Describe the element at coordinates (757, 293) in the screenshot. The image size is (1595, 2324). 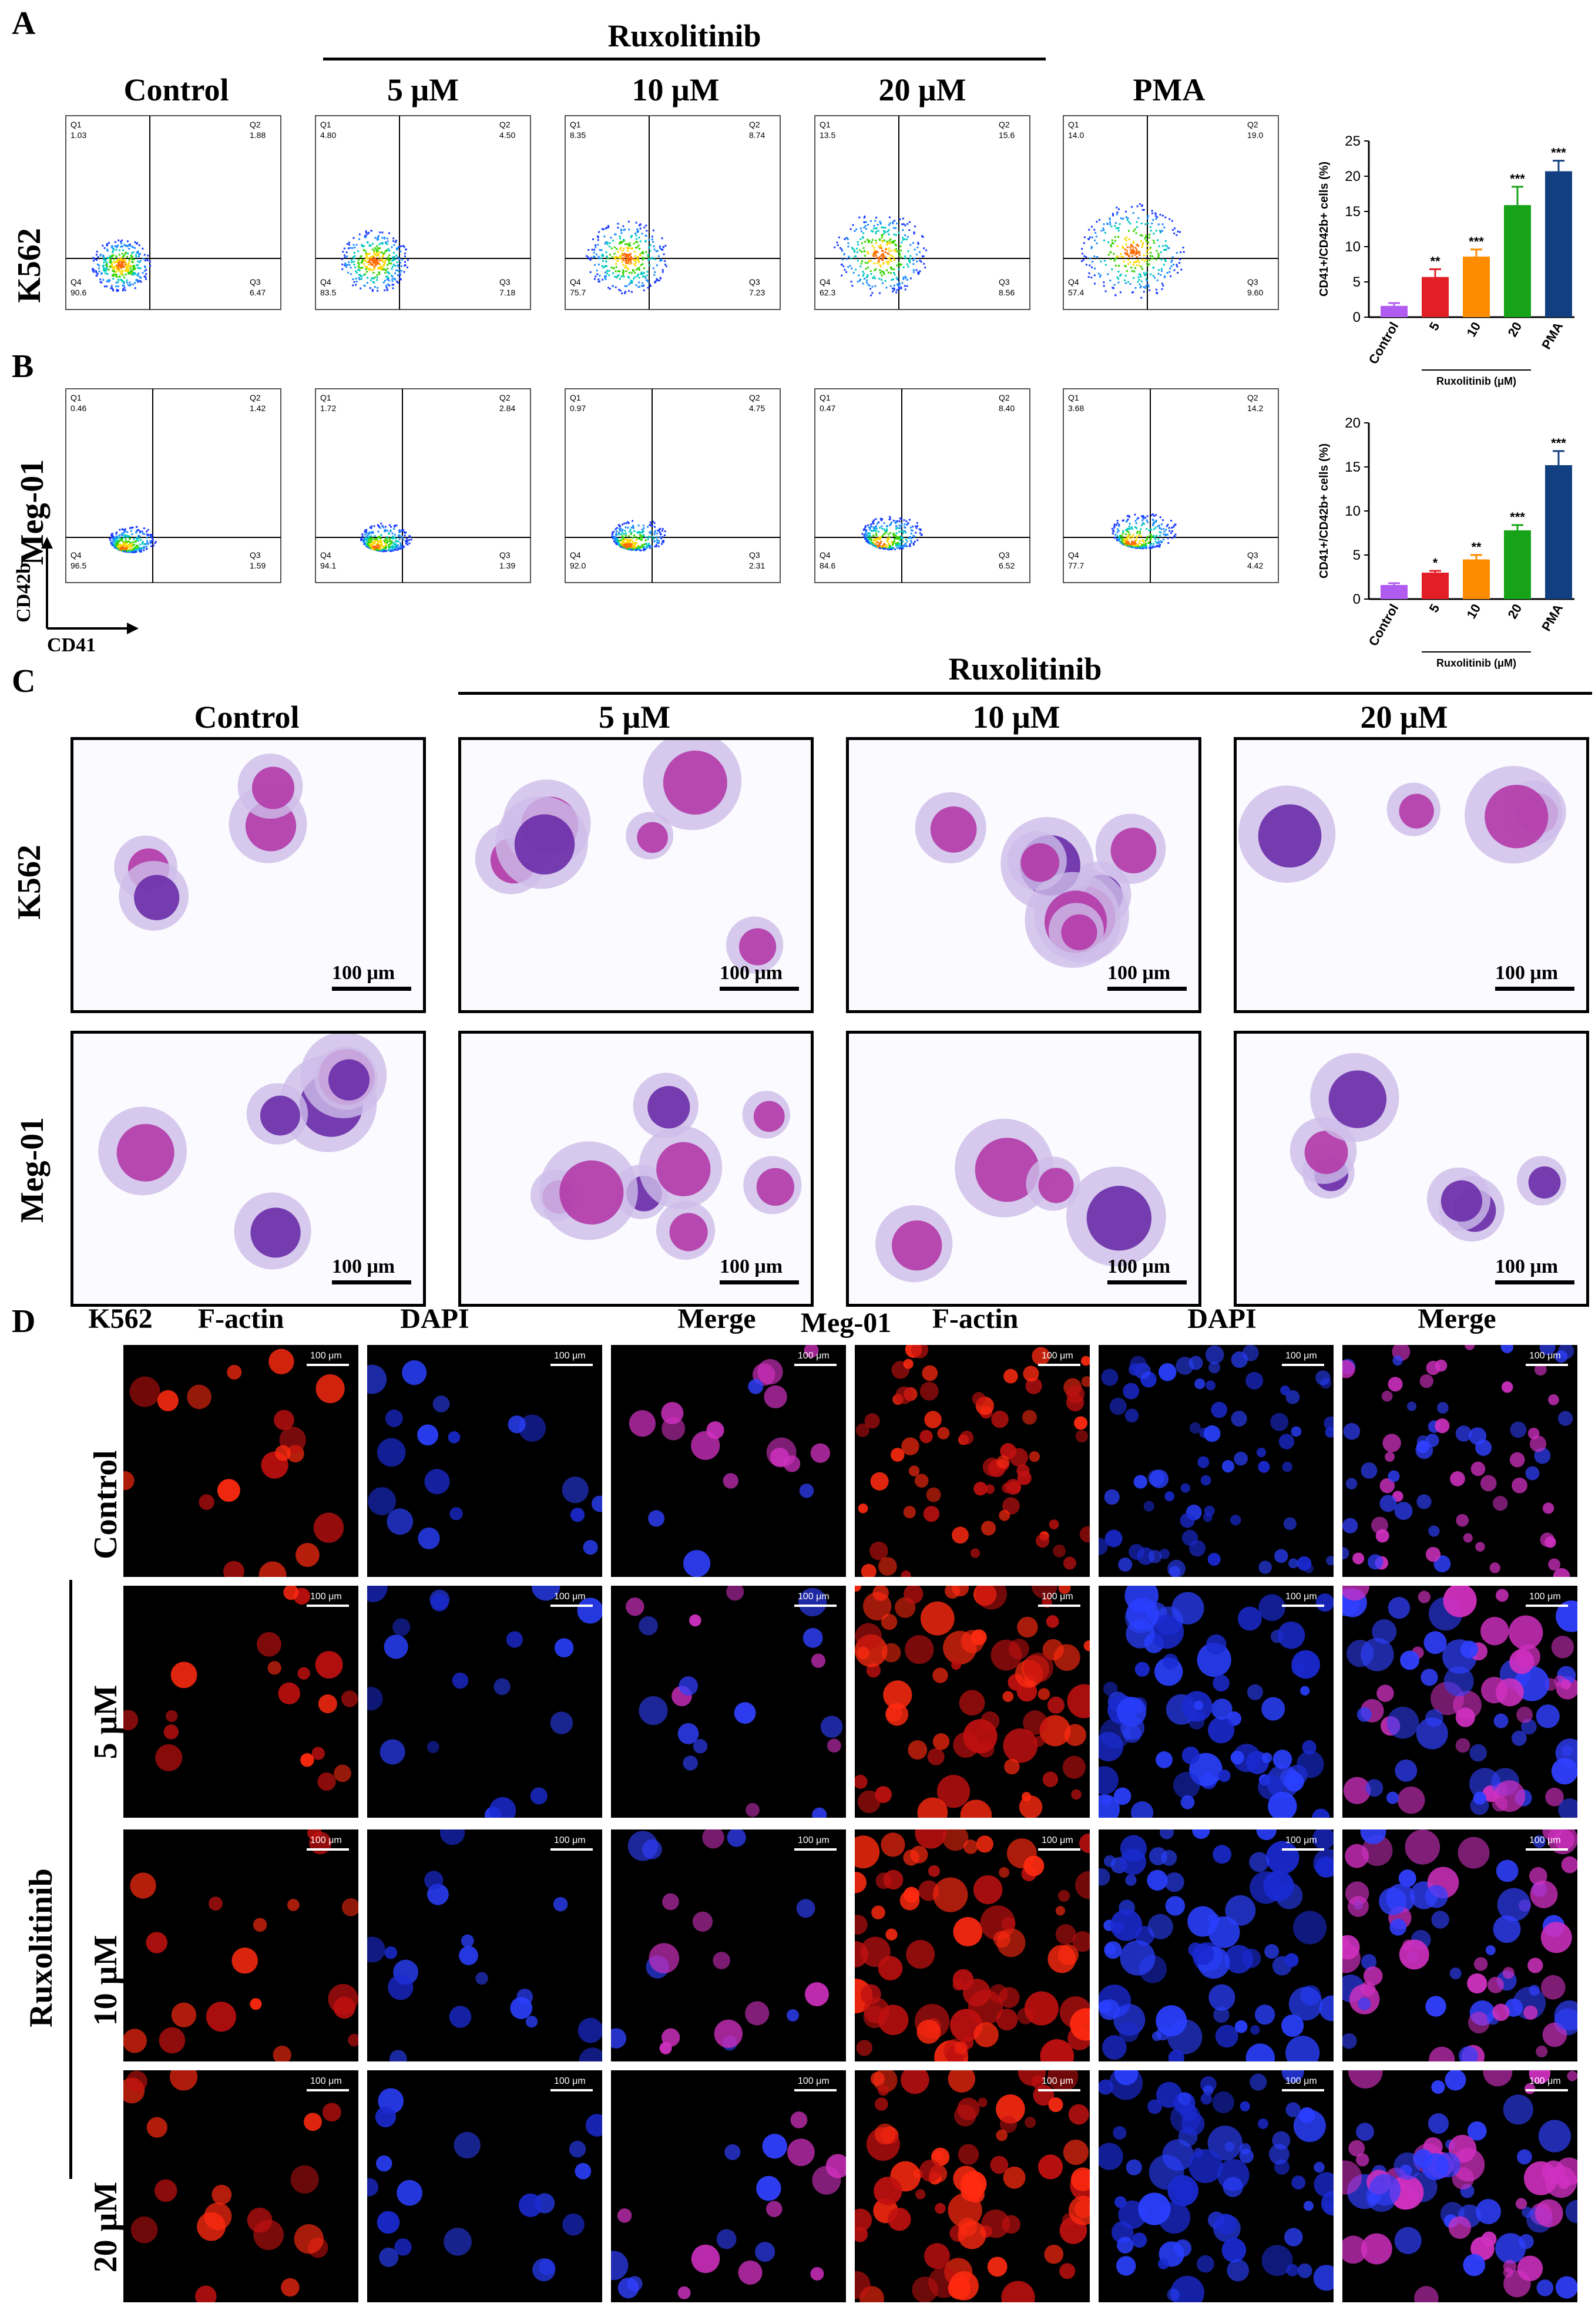
I see `panel-a-quadrant-value: 7.23` at that location.